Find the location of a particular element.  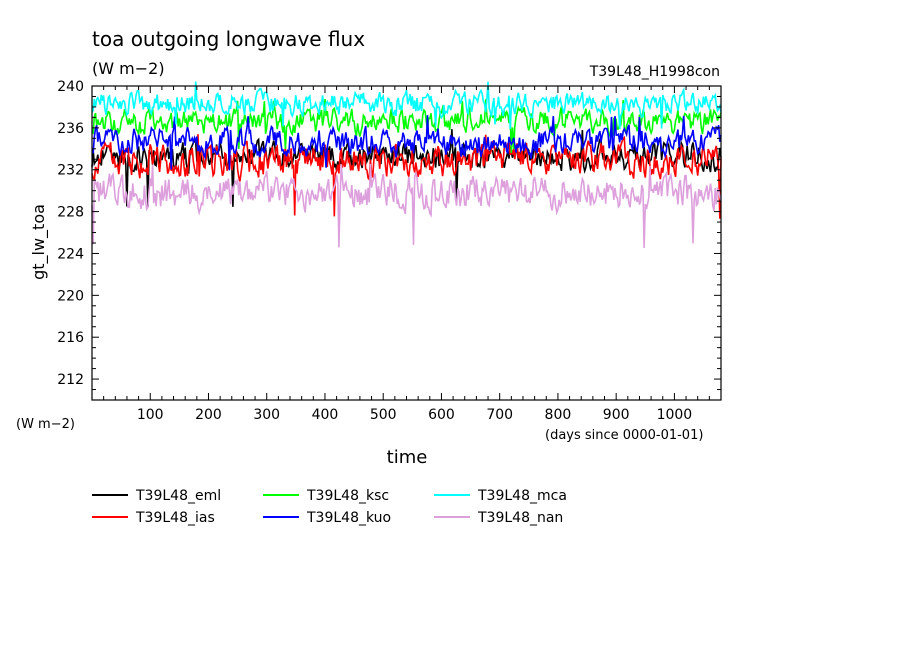

legend-label: T39L48_kuo is located at coordinates (348, 518).